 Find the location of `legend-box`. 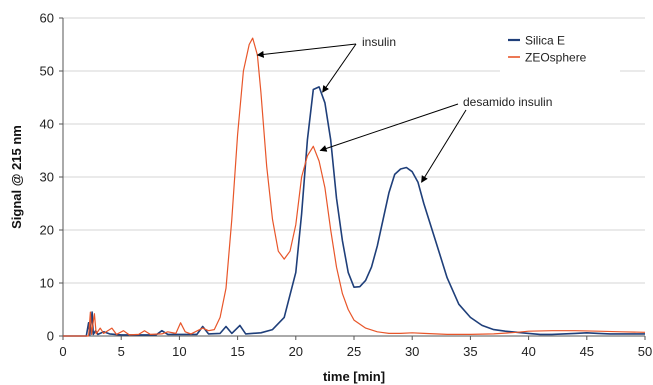

legend-box is located at coordinates (560, 49).